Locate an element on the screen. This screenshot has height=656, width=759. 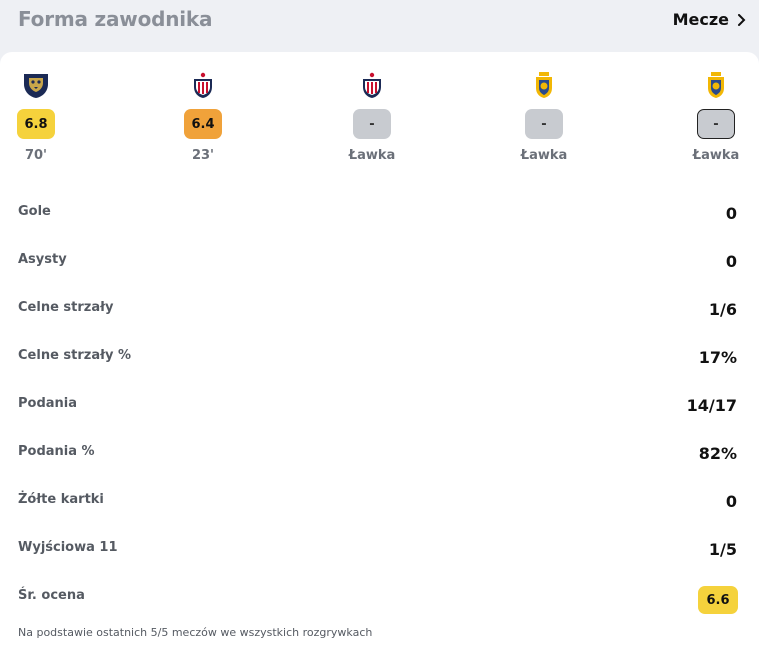
minutes-played: 70' is located at coordinates (36, 155).